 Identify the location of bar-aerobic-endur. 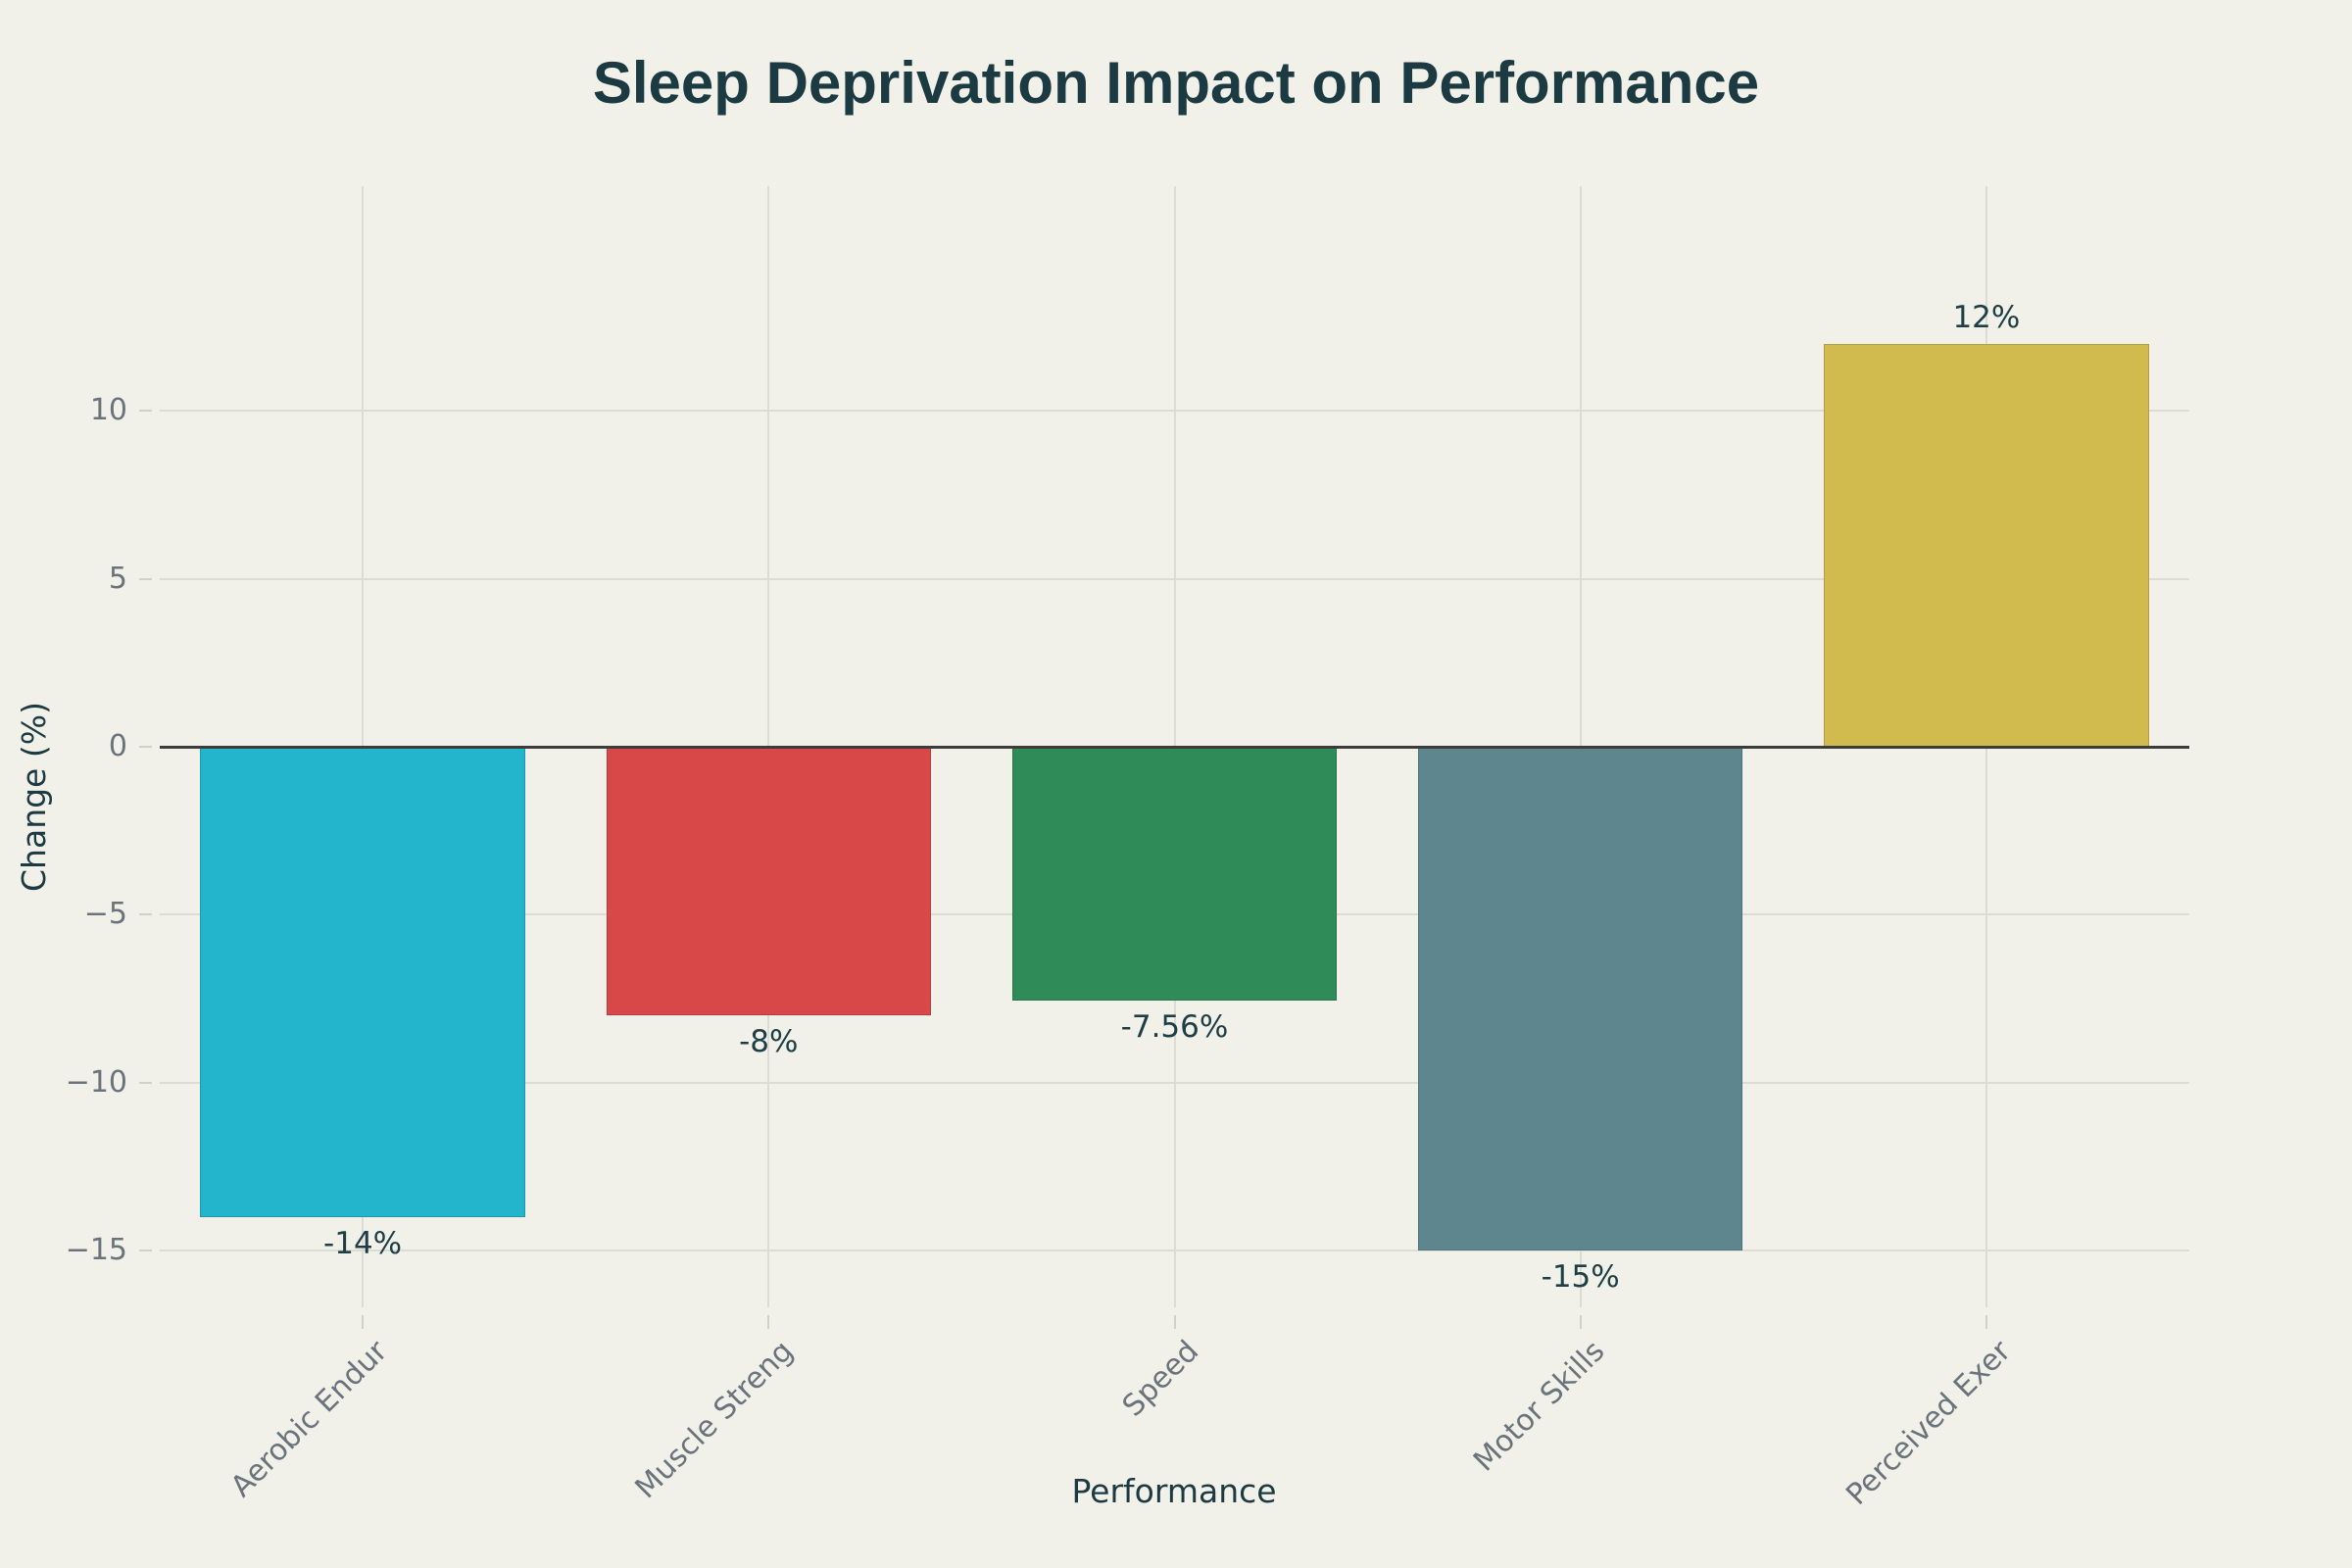
(362, 982).